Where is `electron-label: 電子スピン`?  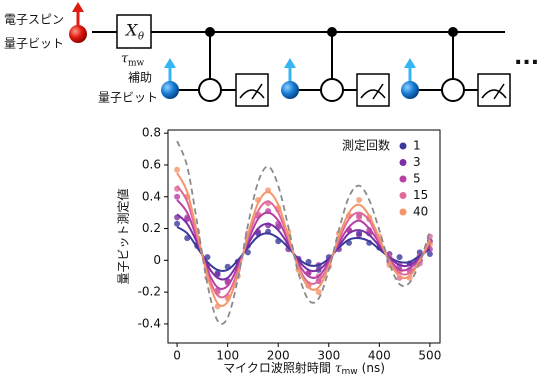 electron-label: 電子スピン is located at coordinates (34, 20).